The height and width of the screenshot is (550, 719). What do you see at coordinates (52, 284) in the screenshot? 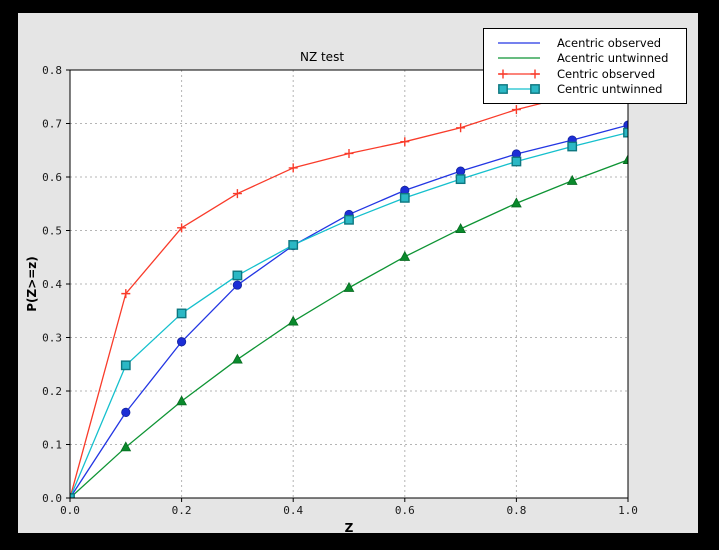
I see `y-tick-label: 0.4` at bounding box center [52, 284].